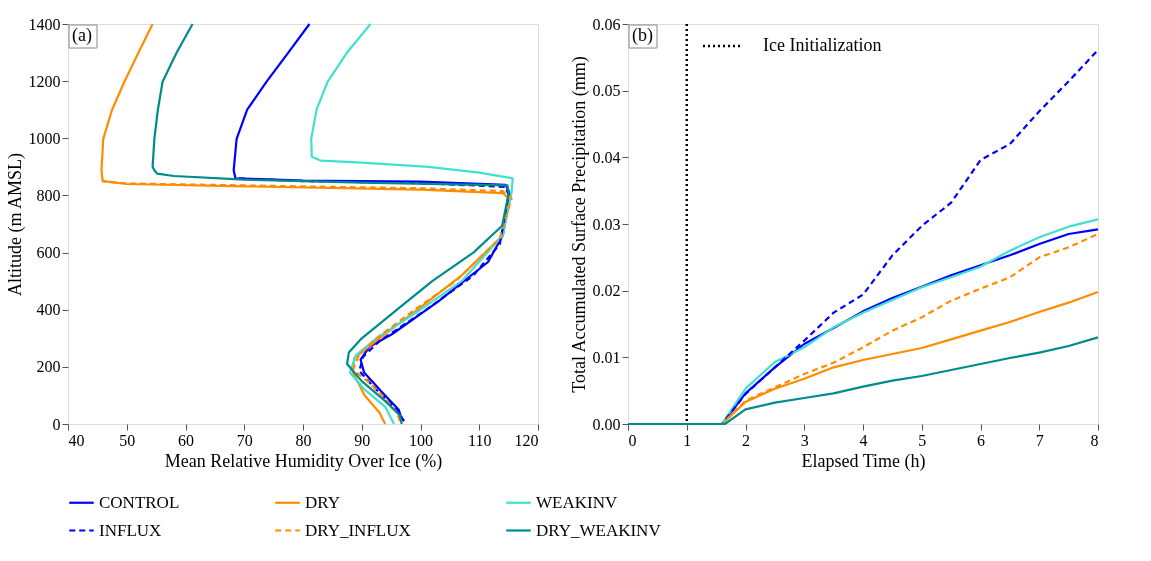  What do you see at coordinates (577, 502) in the screenshot?
I see `legend-label: WEAKINV` at bounding box center [577, 502].